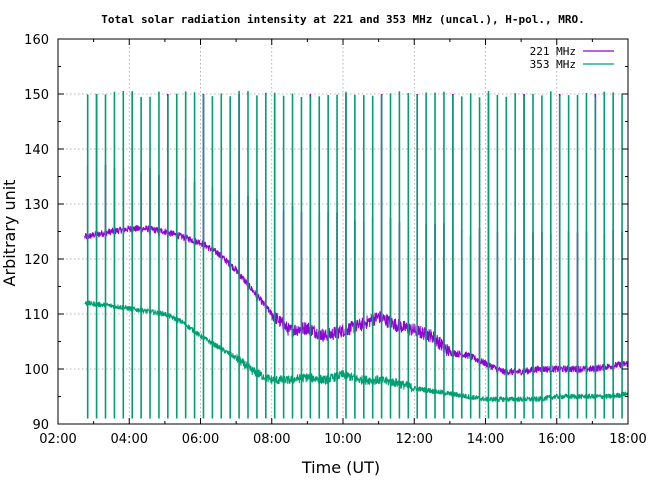 This screenshot has height=480, width=650. What do you see at coordinates (553, 51) in the screenshot?
I see `legend-label: 221 MHz` at bounding box center [553, 51].